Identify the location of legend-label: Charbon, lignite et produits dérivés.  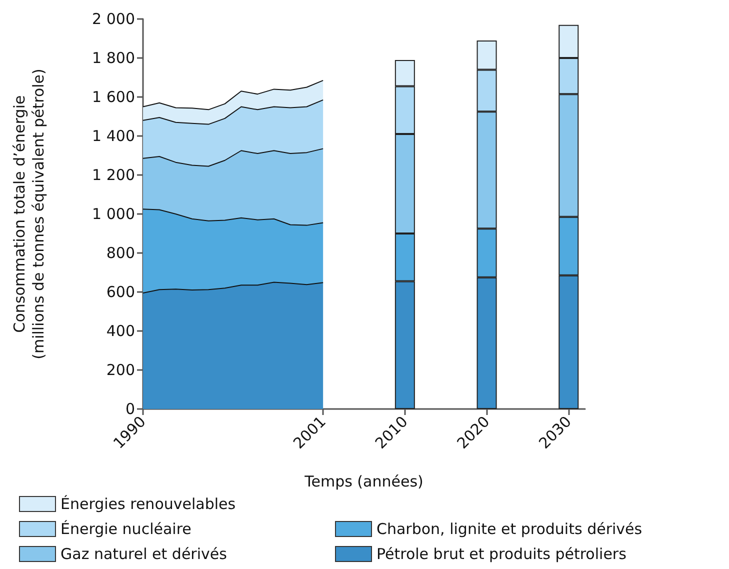
(509, 529).